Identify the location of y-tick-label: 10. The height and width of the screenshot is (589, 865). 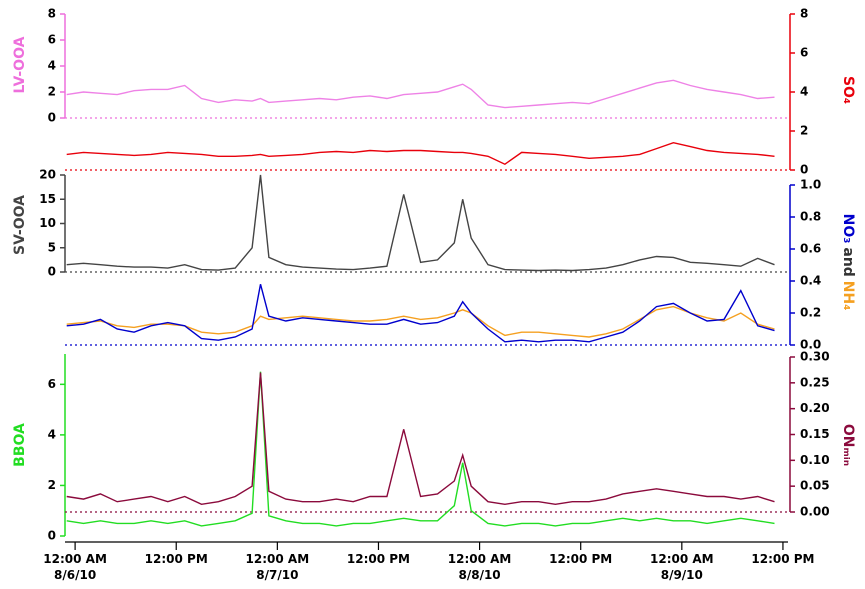
(47, 223).